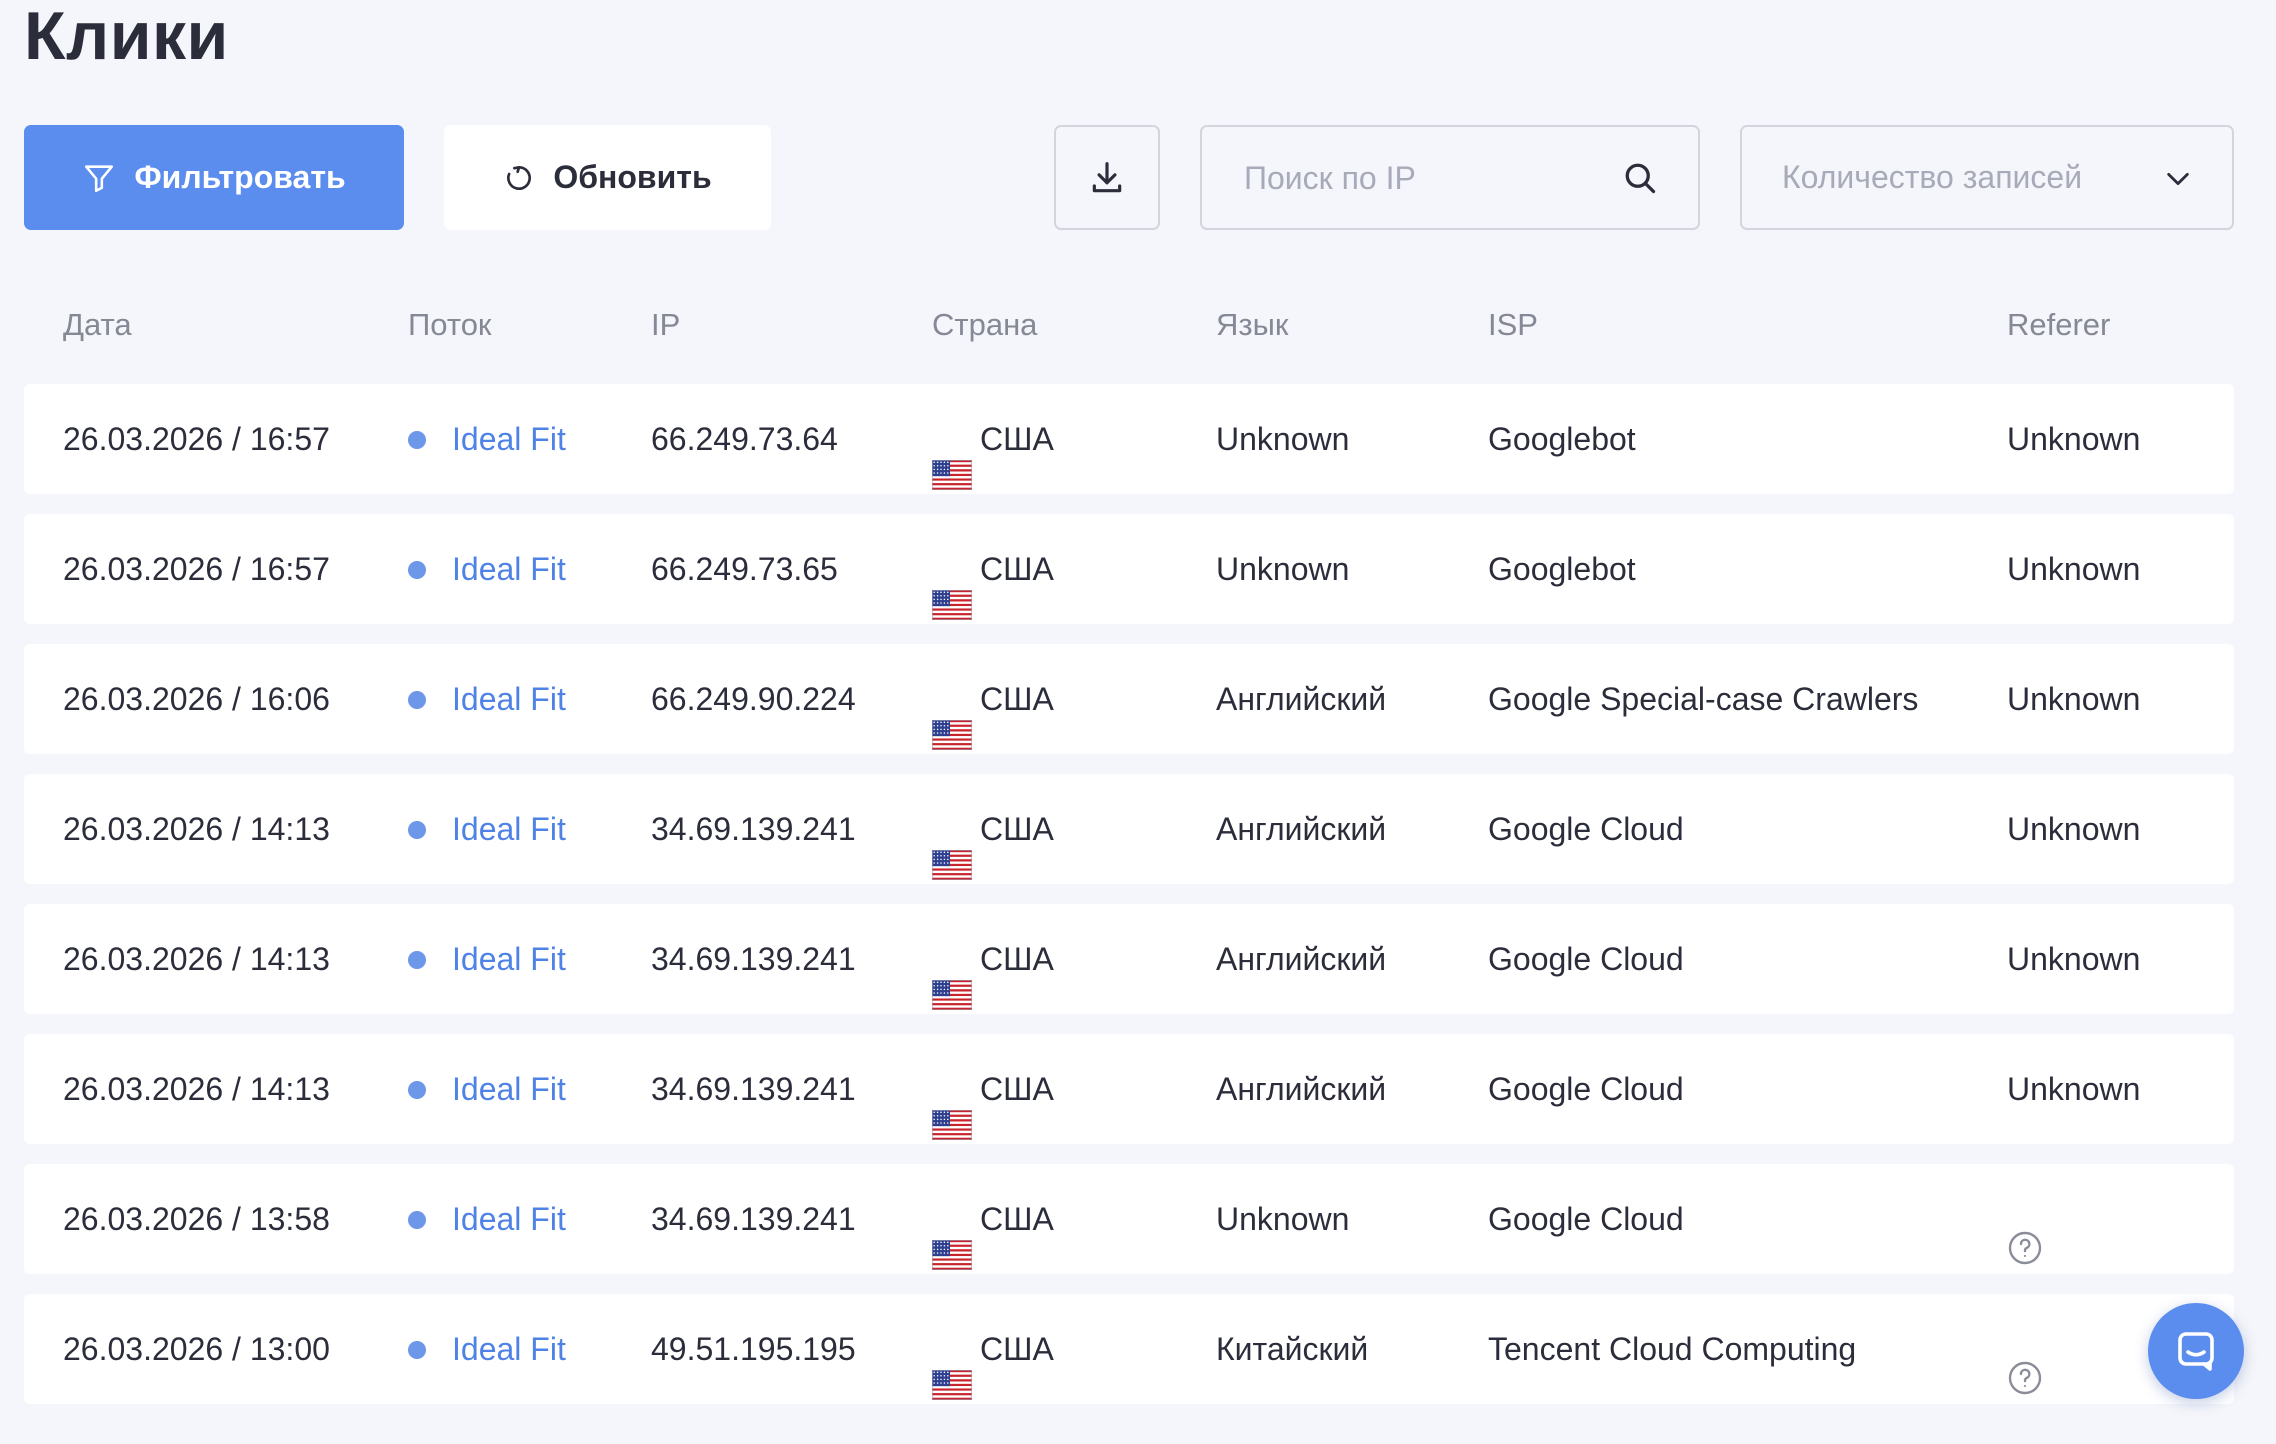  What do you see at coordinates (2178, 179) in the screenshot?
I see `chevron-down-icon` at bounding box center [2178, 179].